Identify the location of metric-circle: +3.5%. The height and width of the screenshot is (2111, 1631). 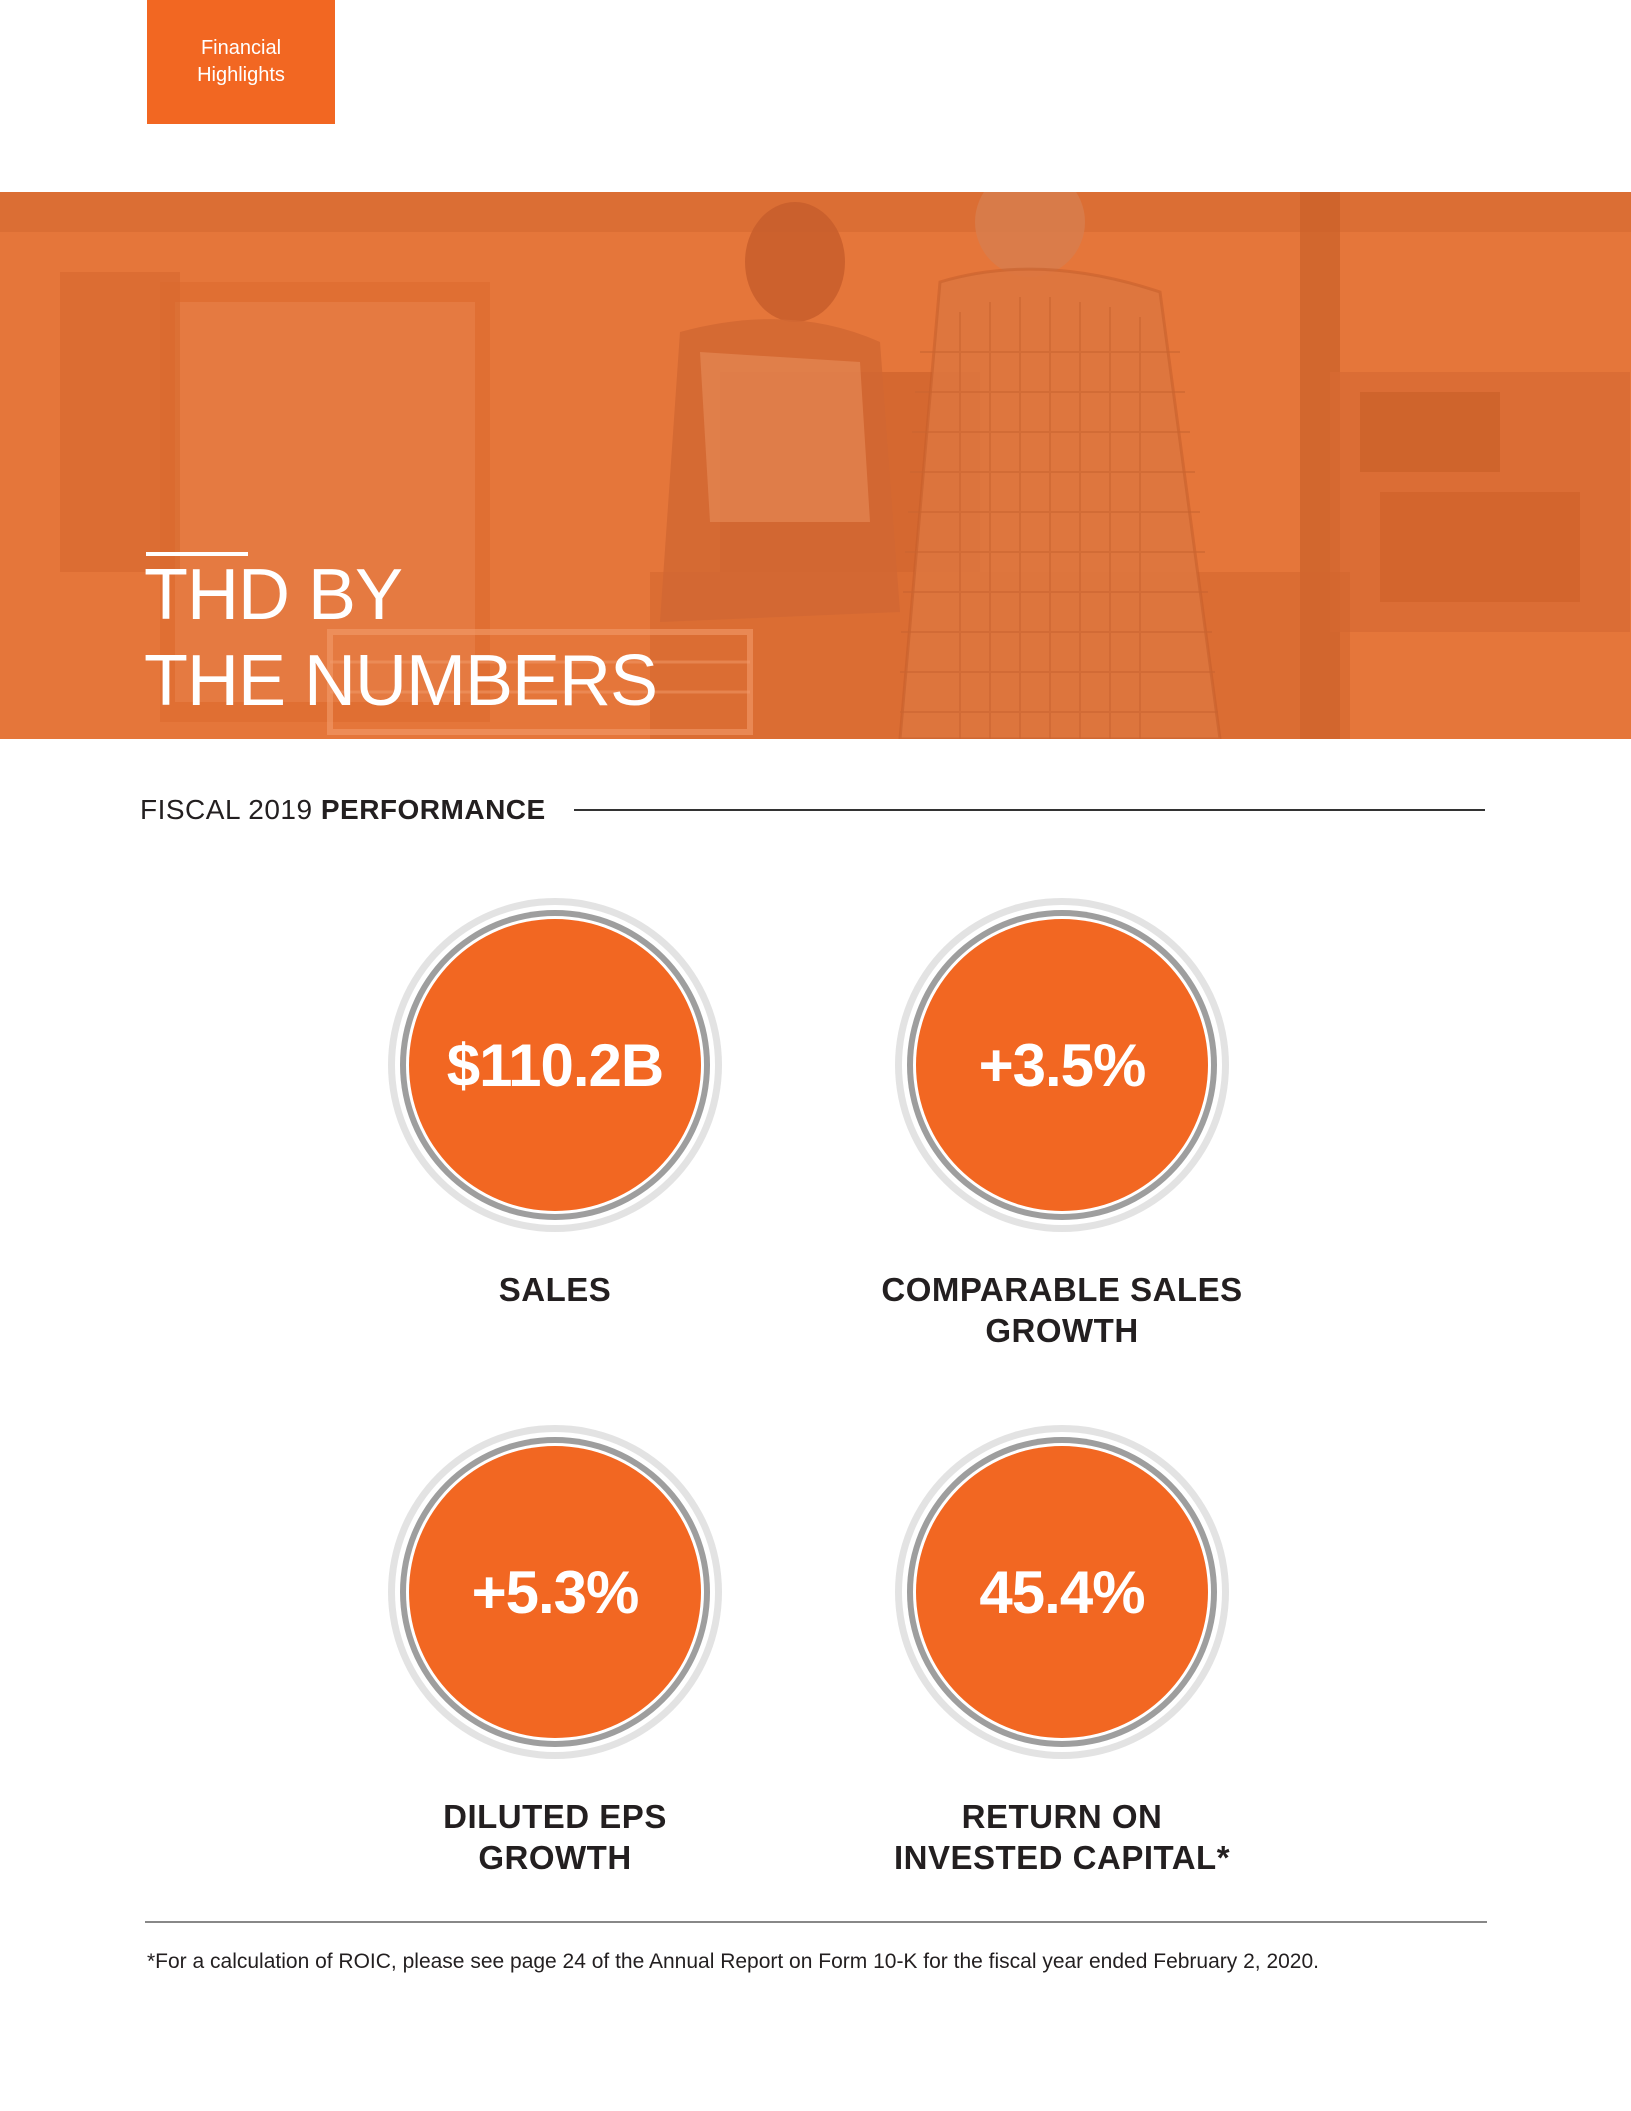
(1062, 1065).